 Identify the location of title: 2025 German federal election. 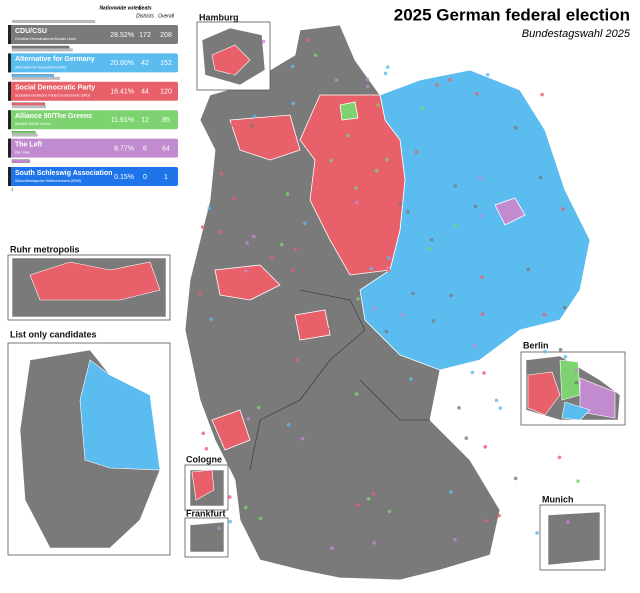
(512, 14).